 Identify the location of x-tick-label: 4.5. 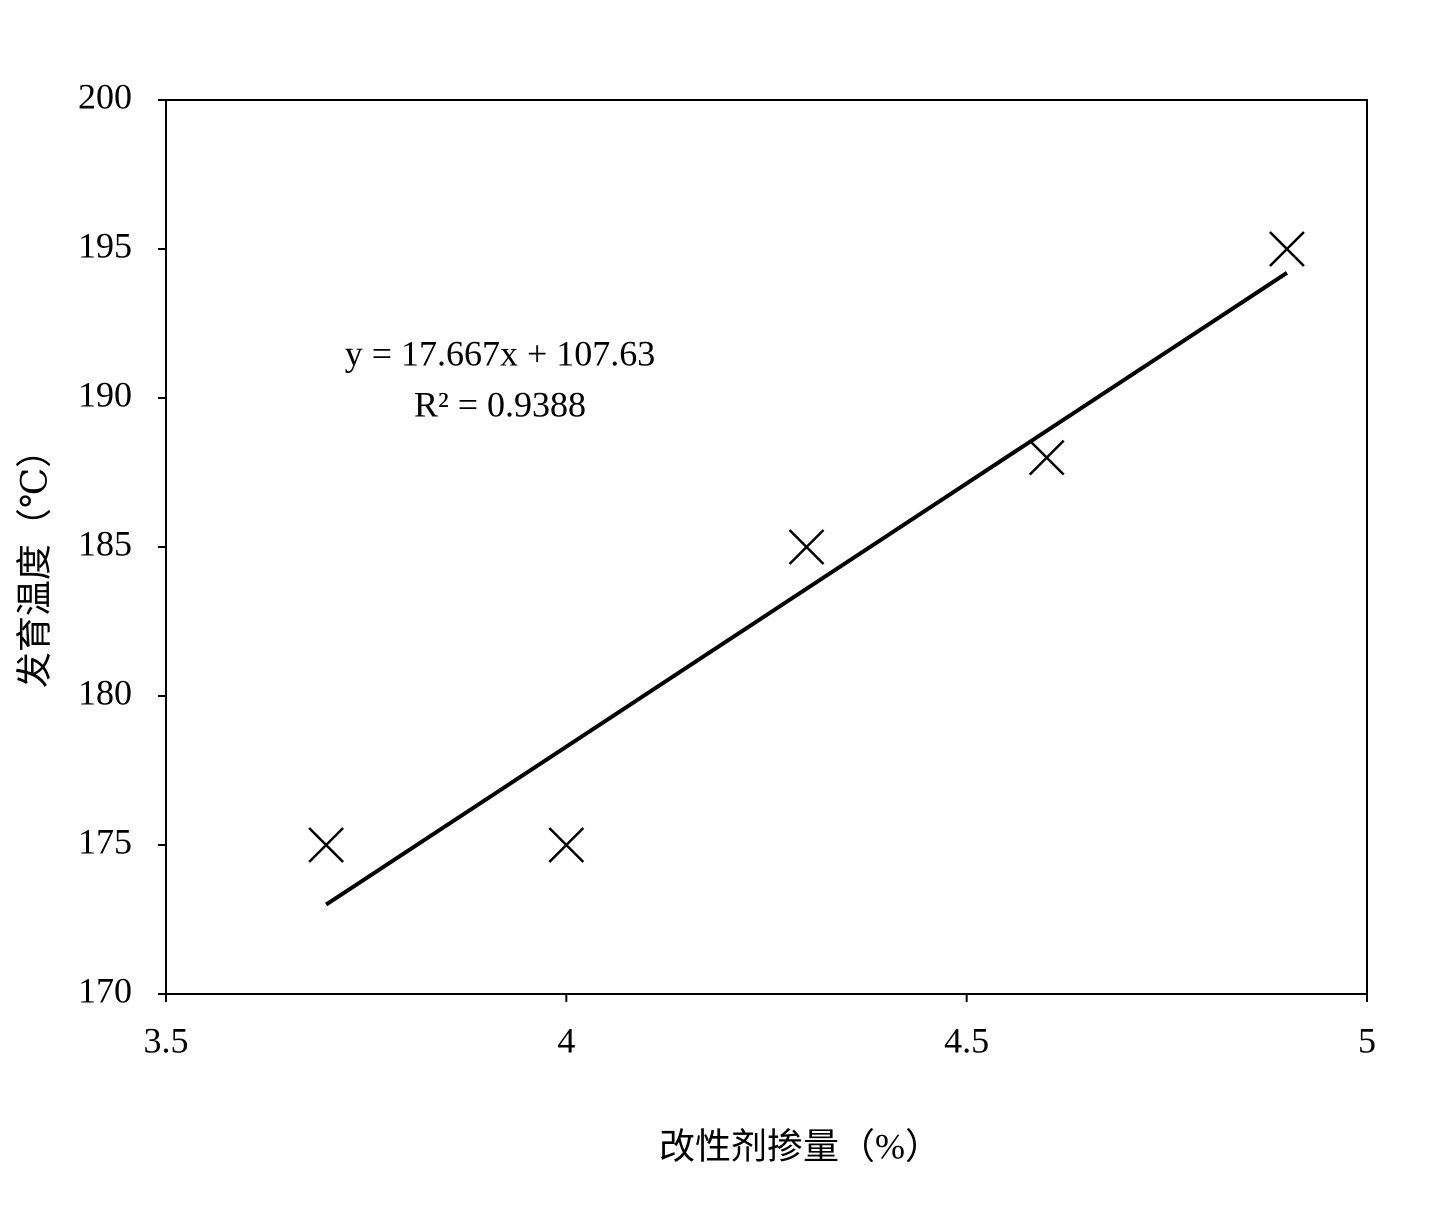
(966, 1040).